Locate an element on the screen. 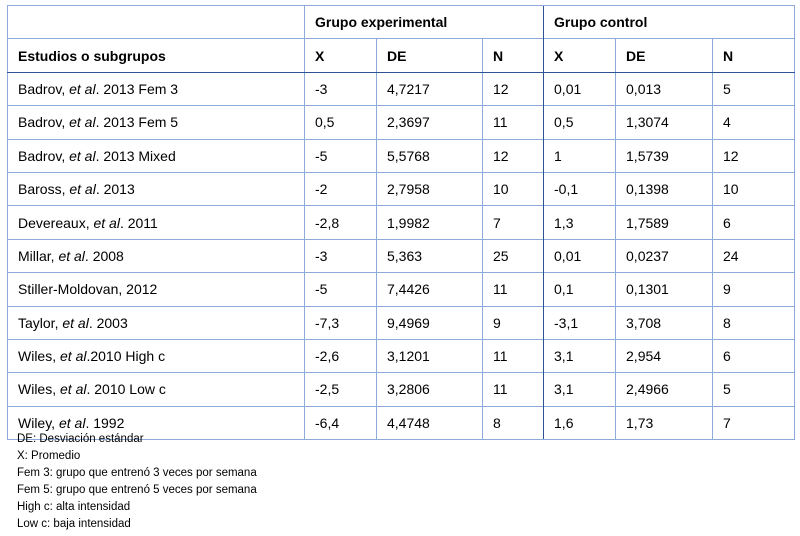 Image resolution: width=800 pixels, height=536 pixels. ctl-n-cell: 4 is located at coordinates (754, 122).